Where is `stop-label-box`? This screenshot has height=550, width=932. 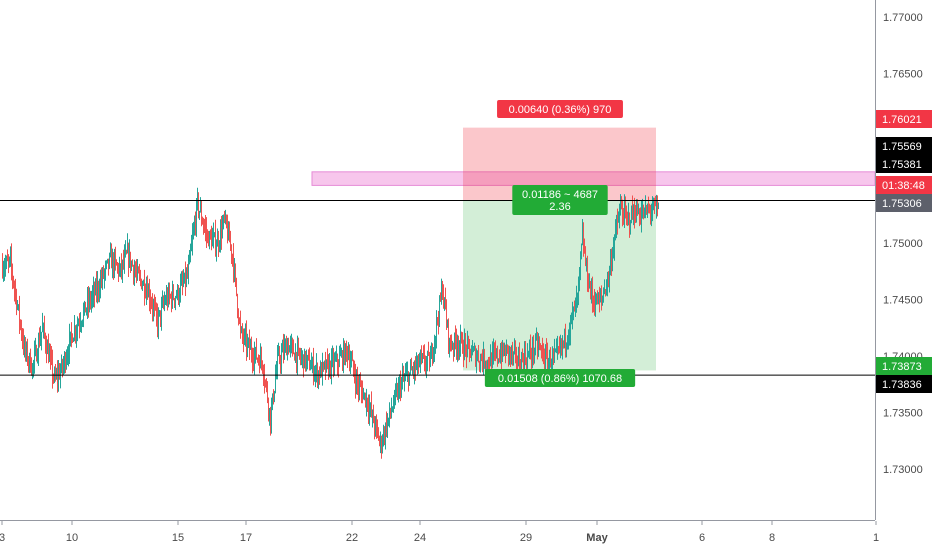
stop-label-box is located at coordinates (560, 378).